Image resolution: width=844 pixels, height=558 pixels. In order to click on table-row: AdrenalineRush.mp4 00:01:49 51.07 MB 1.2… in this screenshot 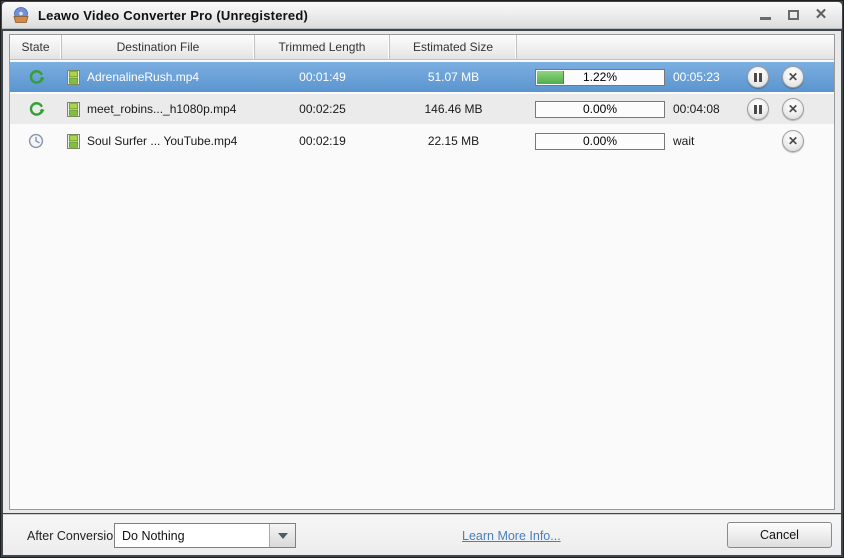, I will do `click(422, 77)`.